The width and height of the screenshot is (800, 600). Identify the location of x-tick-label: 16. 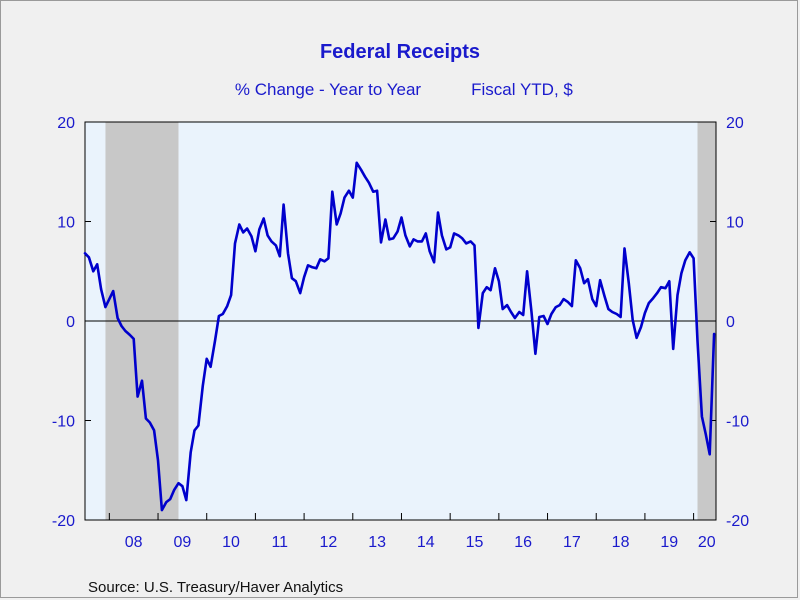
(523, 542).